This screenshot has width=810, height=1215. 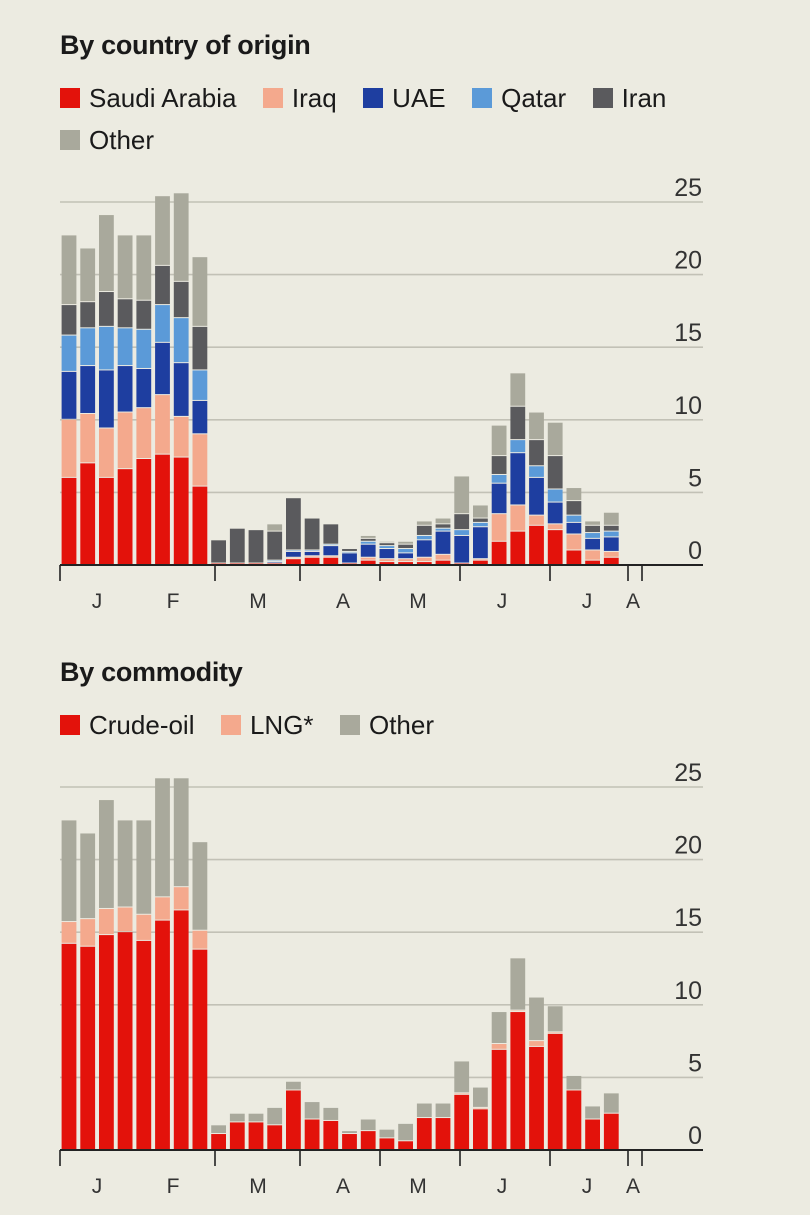 What do you see at coordinates (419, 97) in the screenshot?
I see `legend-label: UAE` at bounding box center [419, 97].